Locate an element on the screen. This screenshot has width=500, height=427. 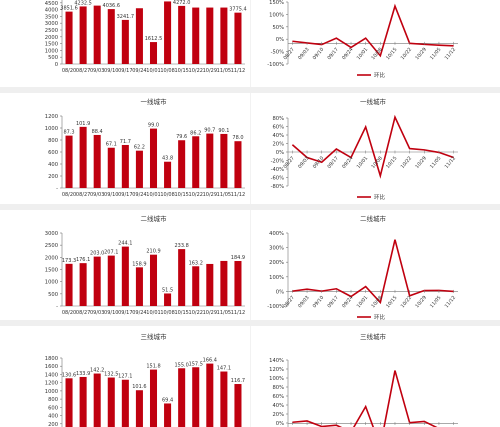
y-tick-label: 40% is located at coordinates (278, 406).